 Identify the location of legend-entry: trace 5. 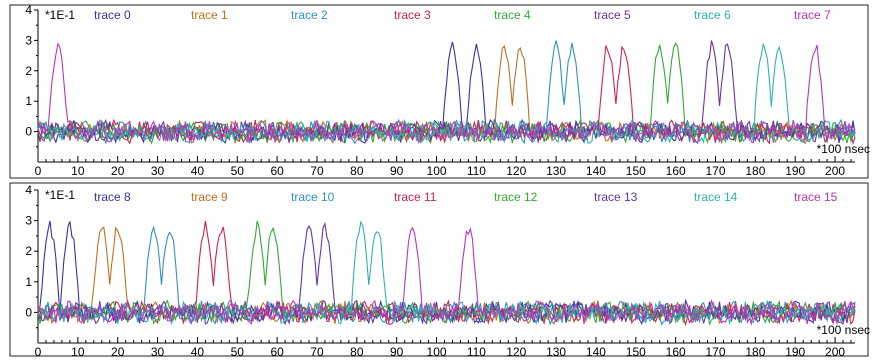
(612, 15).